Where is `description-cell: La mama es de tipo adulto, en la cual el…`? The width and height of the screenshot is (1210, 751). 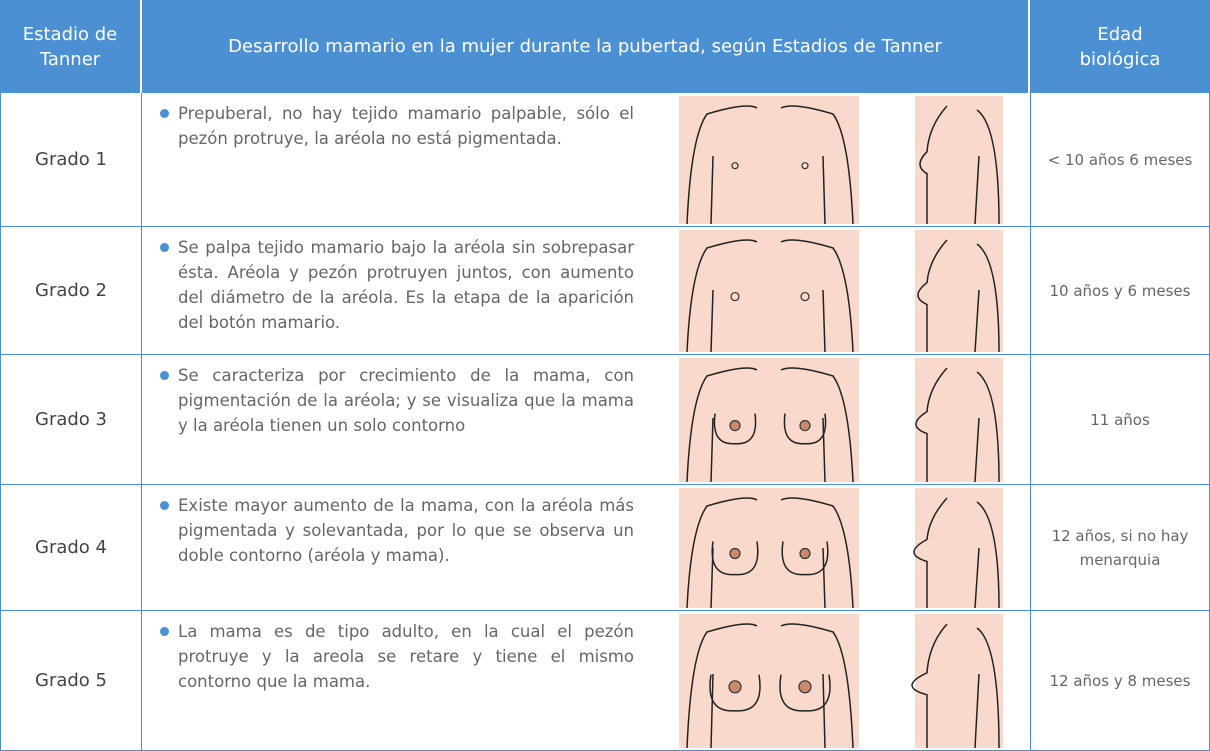 description-cell: La mama es de tipo adulto, en la cual el… is located at coordinates (586, 681).